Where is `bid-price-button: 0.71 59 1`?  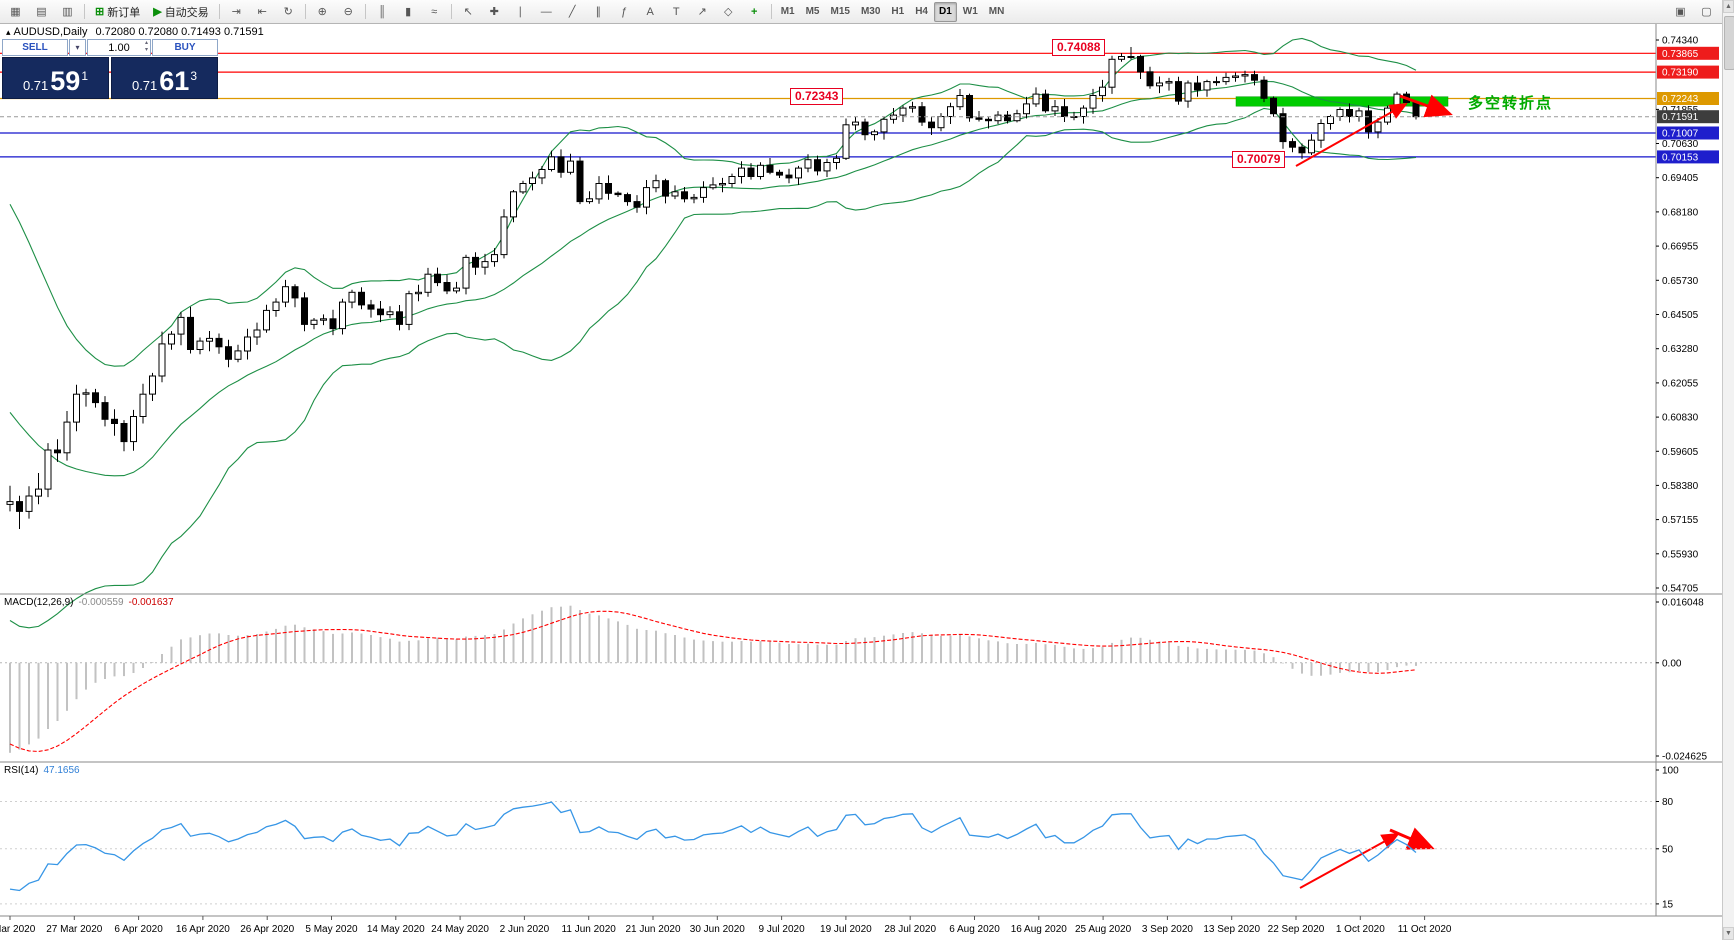
bid-price-button: 0.71 59 1 is located at coordinates (55, 78).